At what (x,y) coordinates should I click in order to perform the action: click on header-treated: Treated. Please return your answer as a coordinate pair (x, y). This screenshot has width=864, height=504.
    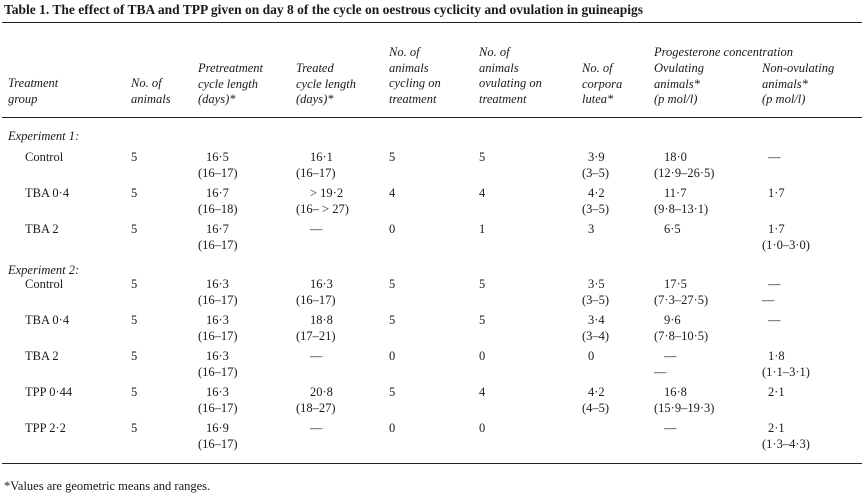
    Looking at the image, I should click on (315, 68).